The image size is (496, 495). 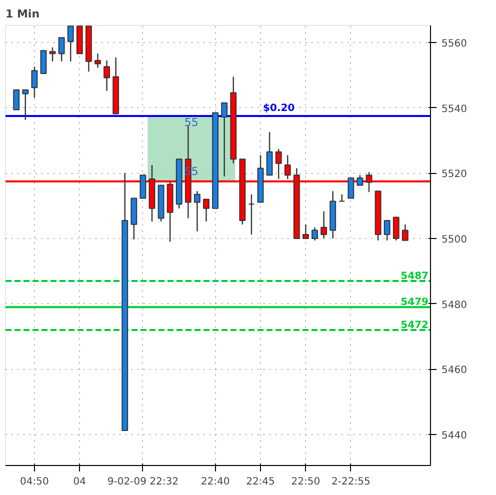 What do you see at coordinates (454, 174) in the screenshot?
I see `y-tick-label: 5520` at bounding box center [454, 174].